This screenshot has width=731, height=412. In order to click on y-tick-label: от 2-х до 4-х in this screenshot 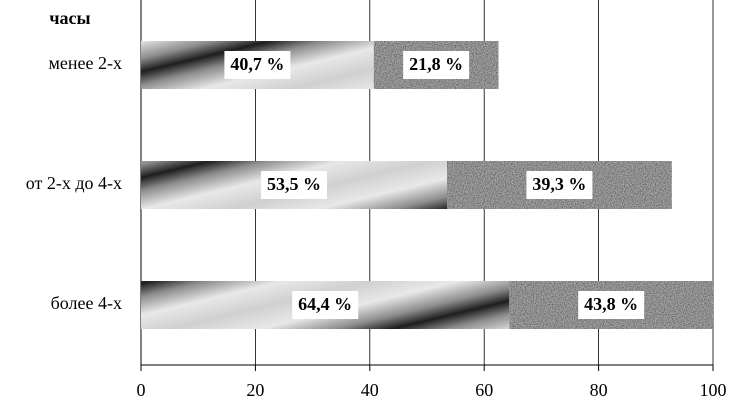, I will do `click(74, 183)`.